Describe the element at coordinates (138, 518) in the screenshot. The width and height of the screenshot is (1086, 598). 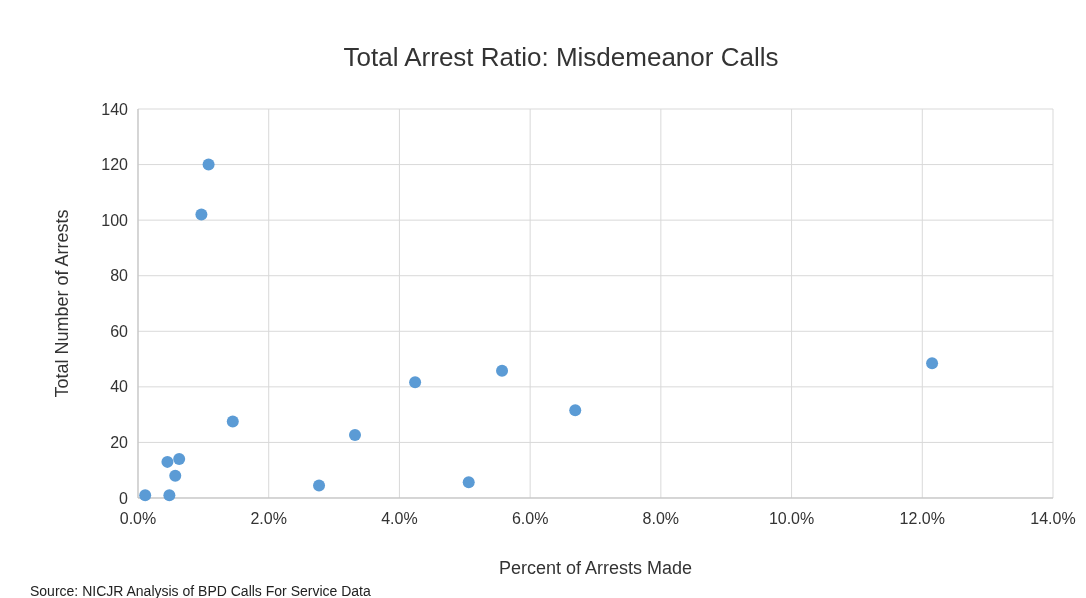
I see `x-tick-label: 0.0%` at that location.